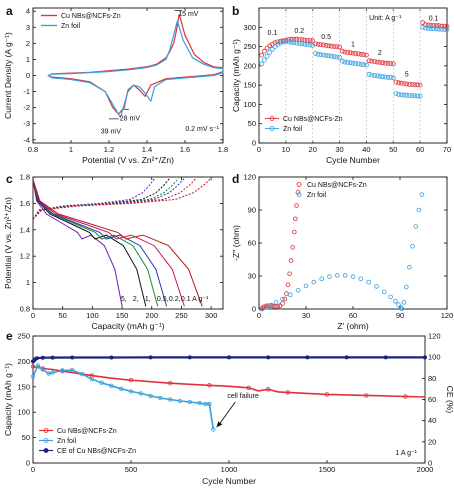 This screenshot has width=454, height=492. I want to click on x-tick-label: 1.4, so click(147, 149).